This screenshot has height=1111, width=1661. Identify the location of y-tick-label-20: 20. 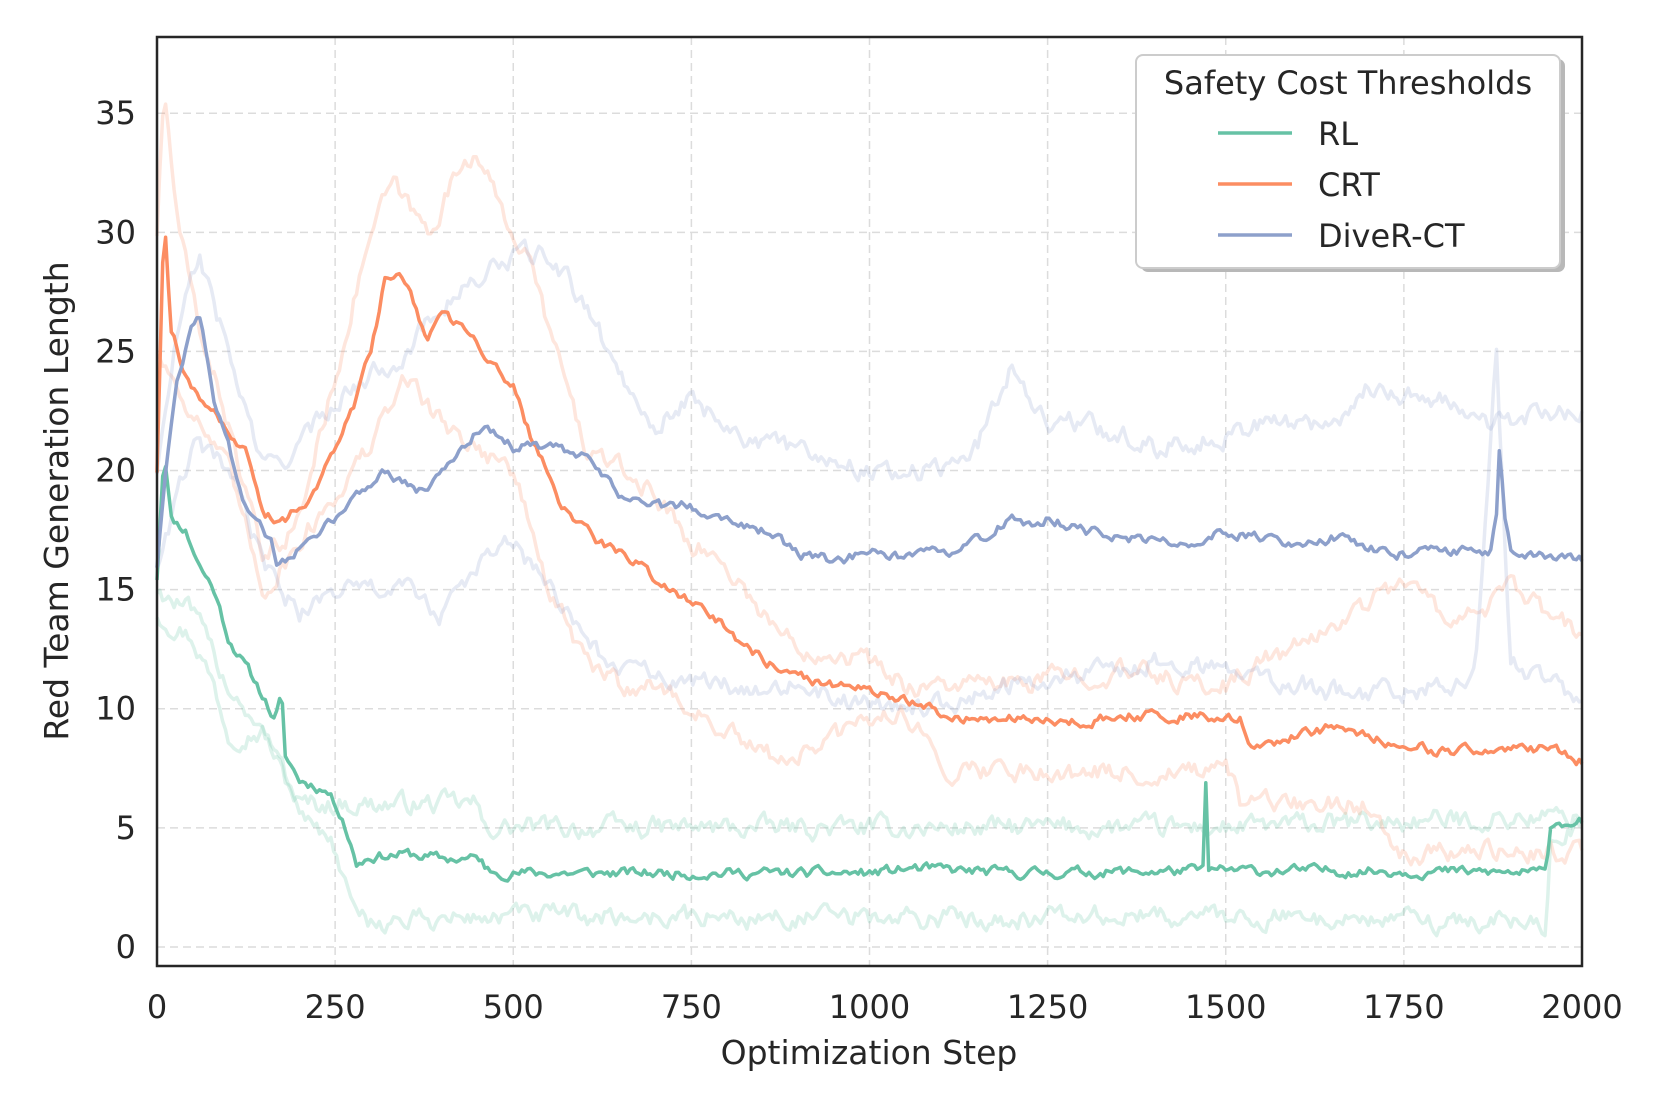
(115, 471).